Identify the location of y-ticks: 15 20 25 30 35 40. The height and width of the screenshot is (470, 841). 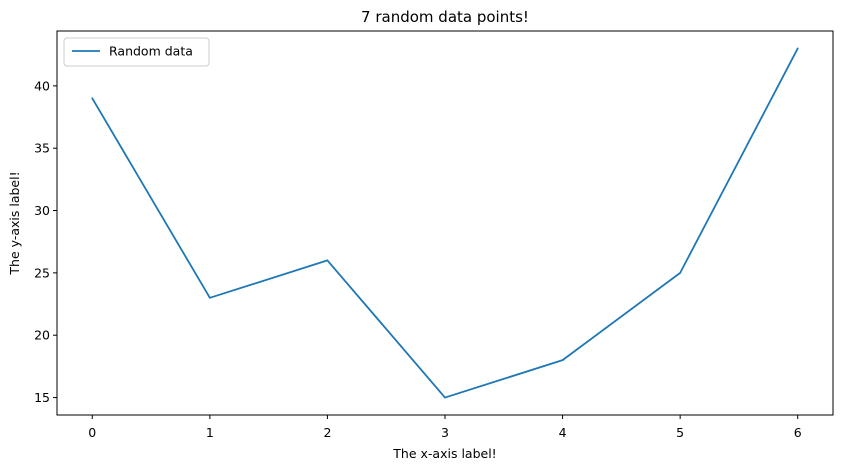
(45, 241).